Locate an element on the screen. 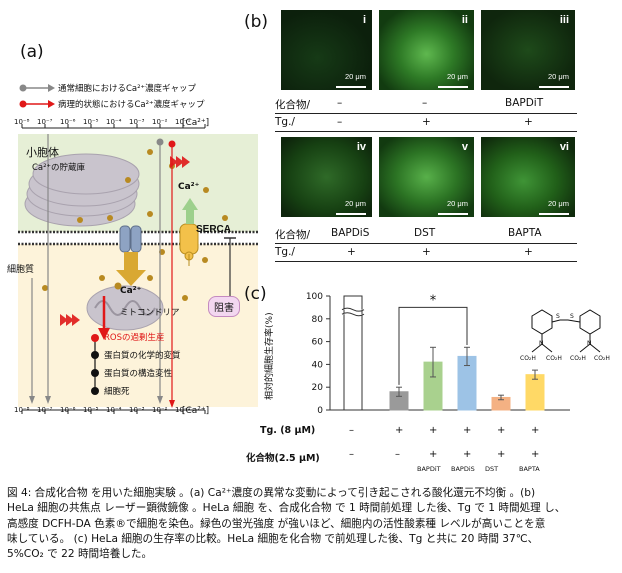  panel-b-label: (b) is located at coordinates (256, 22).